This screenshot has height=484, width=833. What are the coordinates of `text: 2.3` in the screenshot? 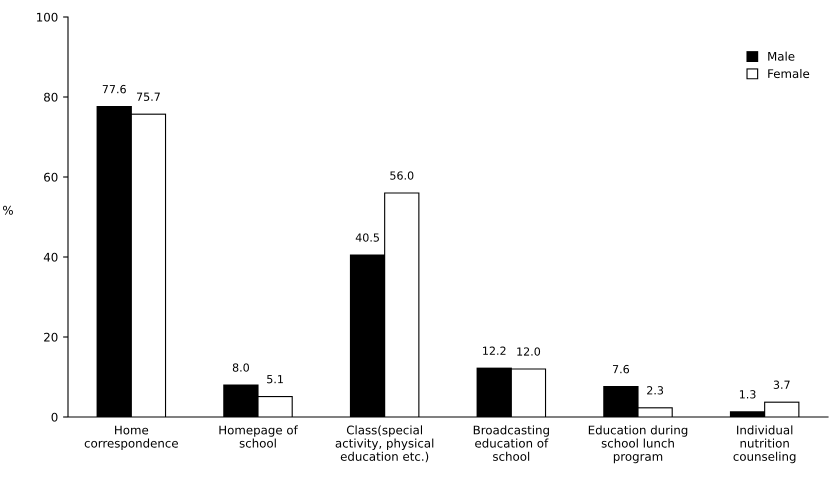 It's located at (655, 390).